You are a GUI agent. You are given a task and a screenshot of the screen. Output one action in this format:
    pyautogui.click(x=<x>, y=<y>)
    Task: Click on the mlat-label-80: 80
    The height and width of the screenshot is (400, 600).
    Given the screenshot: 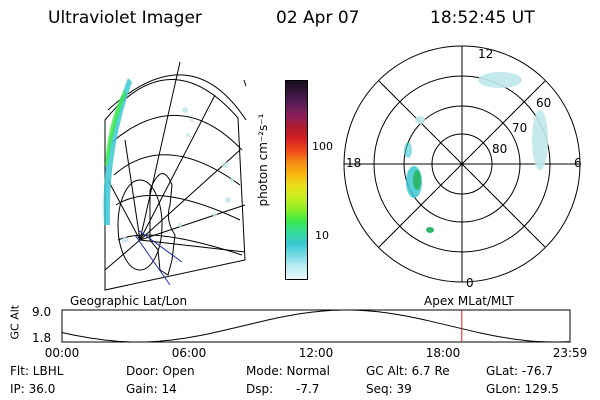 What is the action you would take?
    pyautogui.click(x=500, y=149)
    